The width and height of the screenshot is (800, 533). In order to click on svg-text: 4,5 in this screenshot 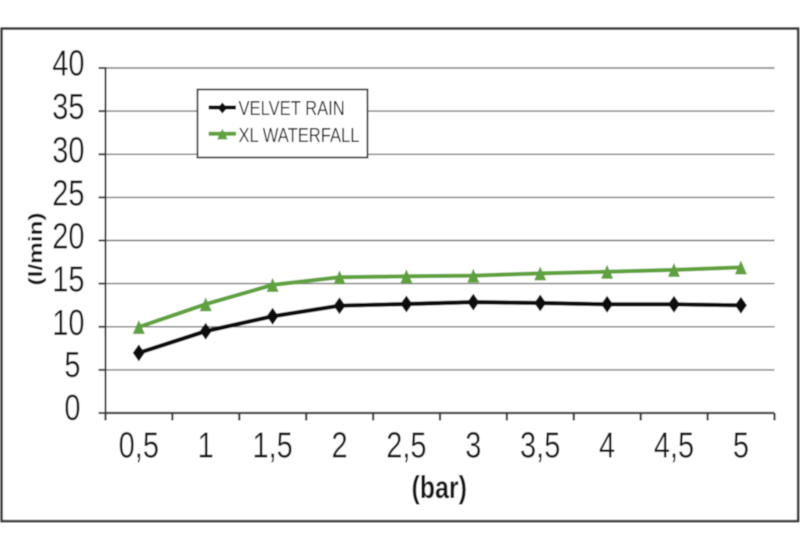, I will do `click(674, 444)`.